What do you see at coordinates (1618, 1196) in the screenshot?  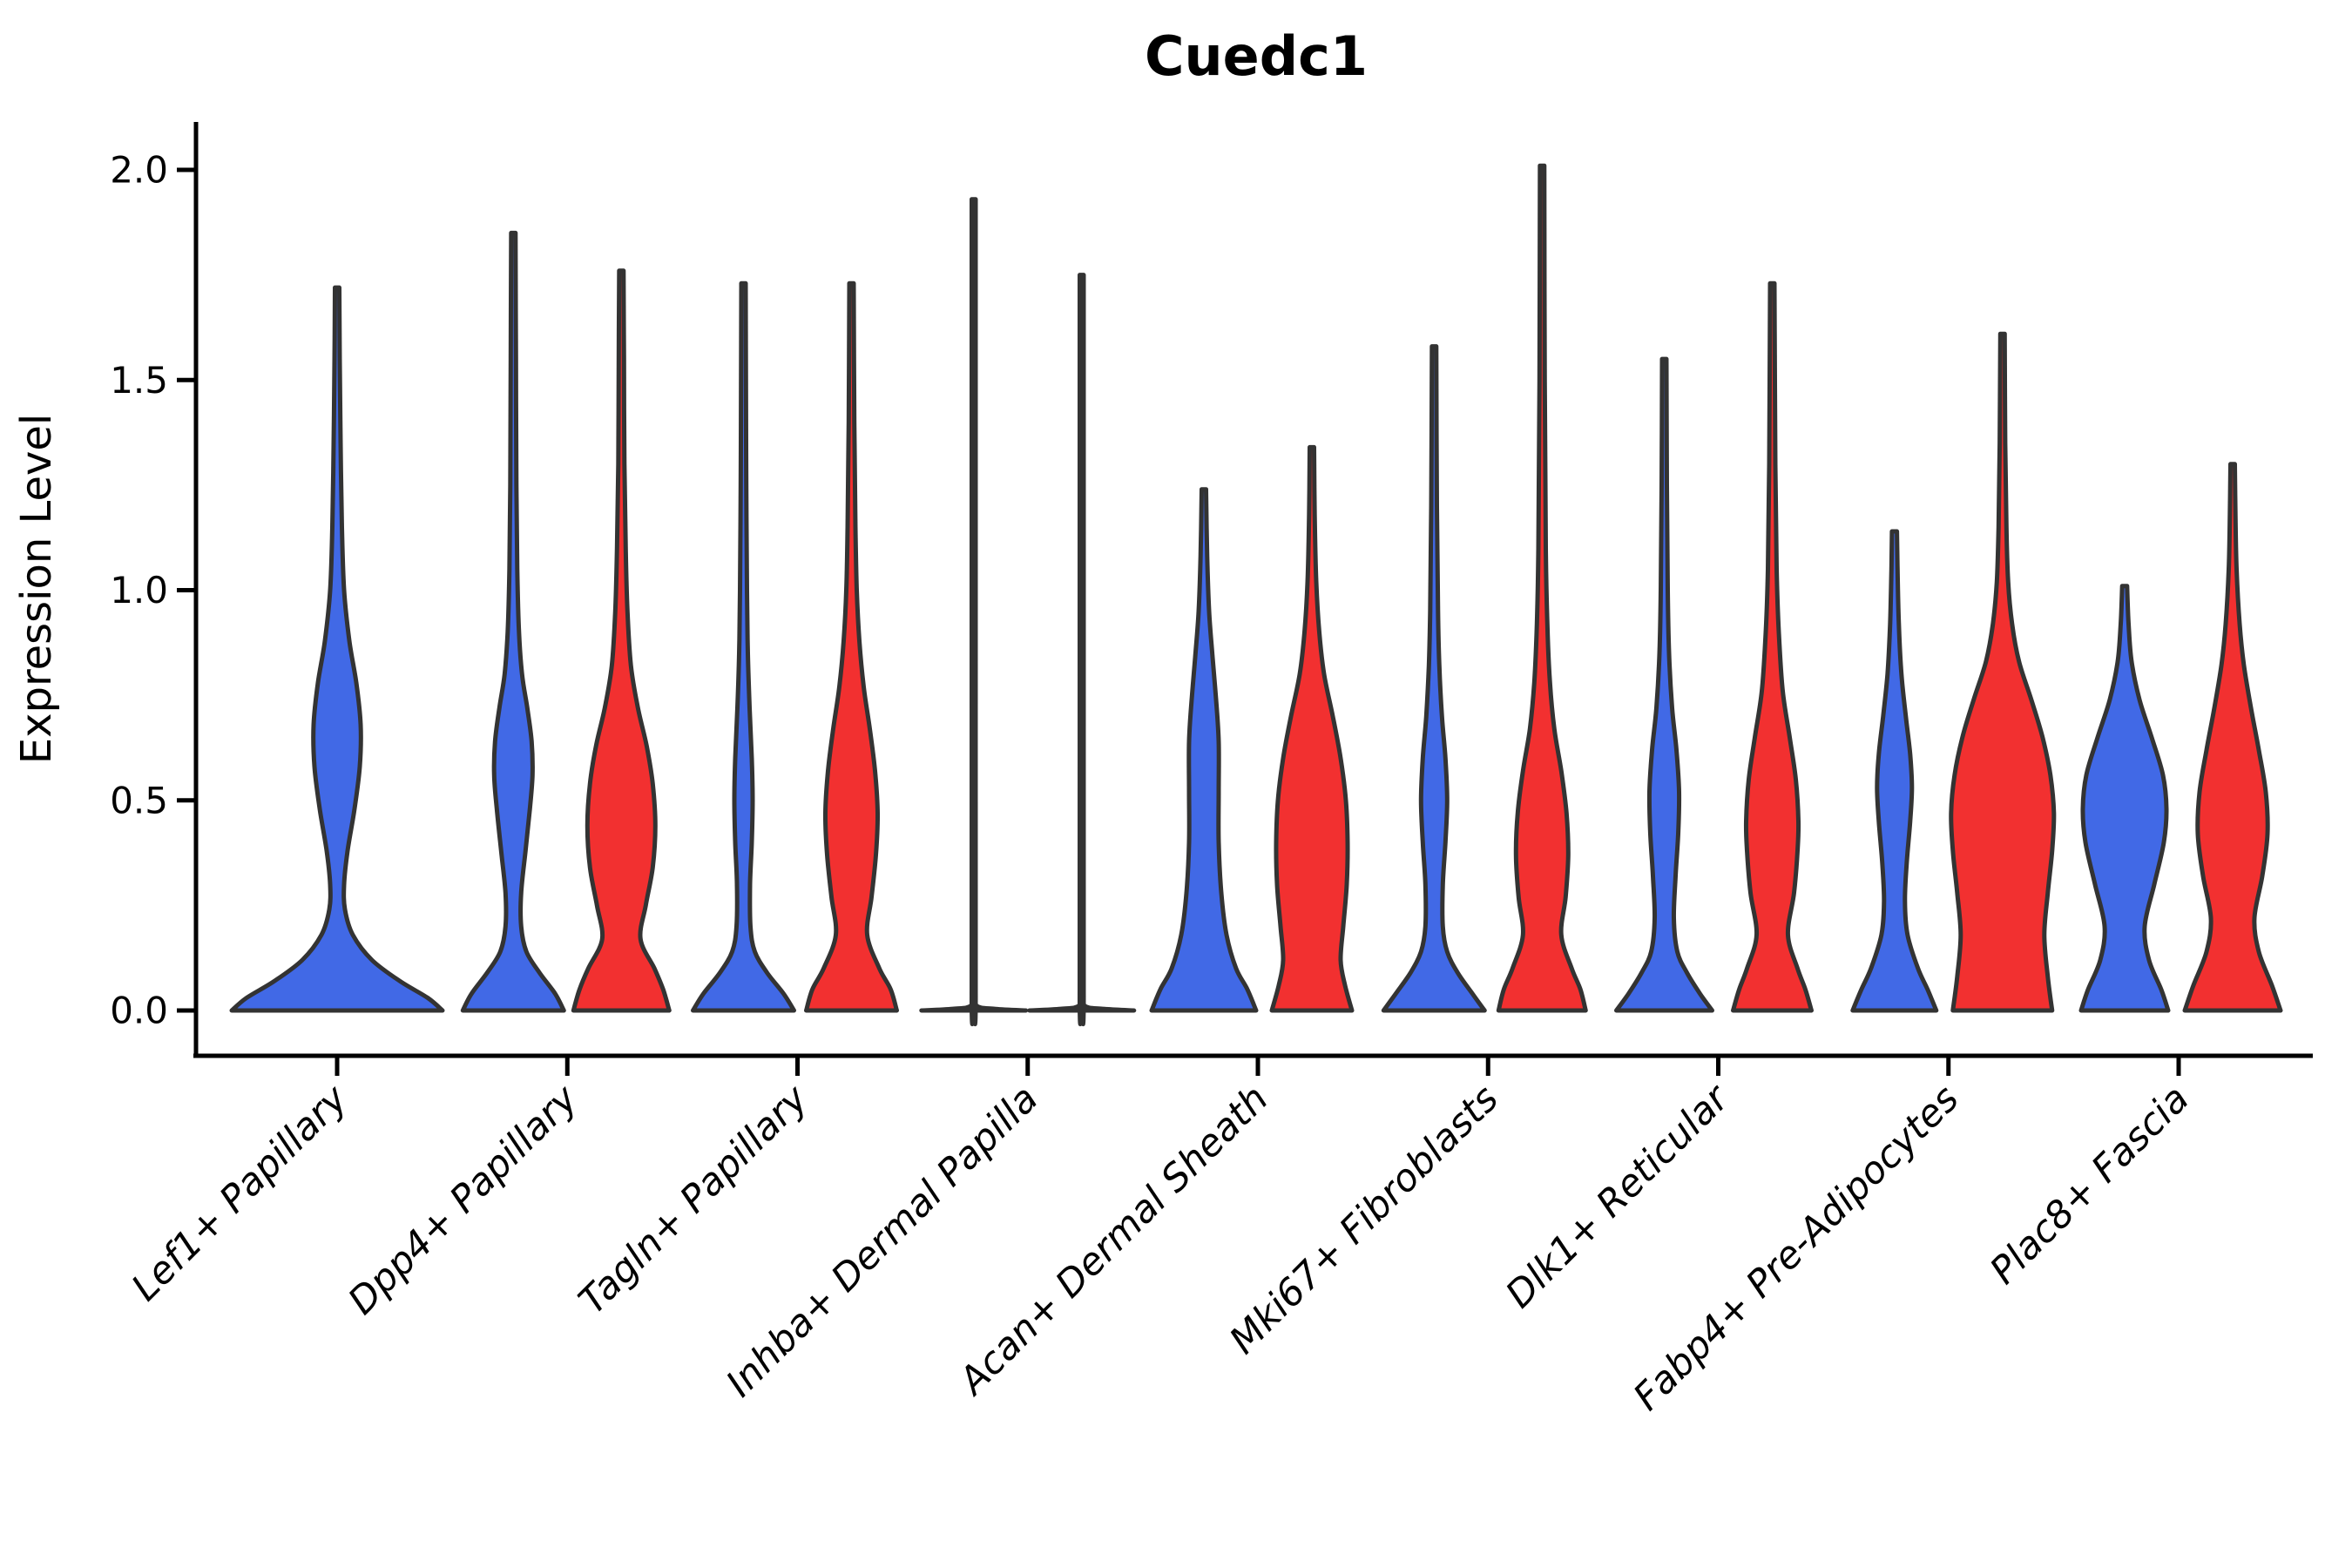 I see `x-tick-label: Dlk1+ Reticular` at bounding box center [1618, 1196].